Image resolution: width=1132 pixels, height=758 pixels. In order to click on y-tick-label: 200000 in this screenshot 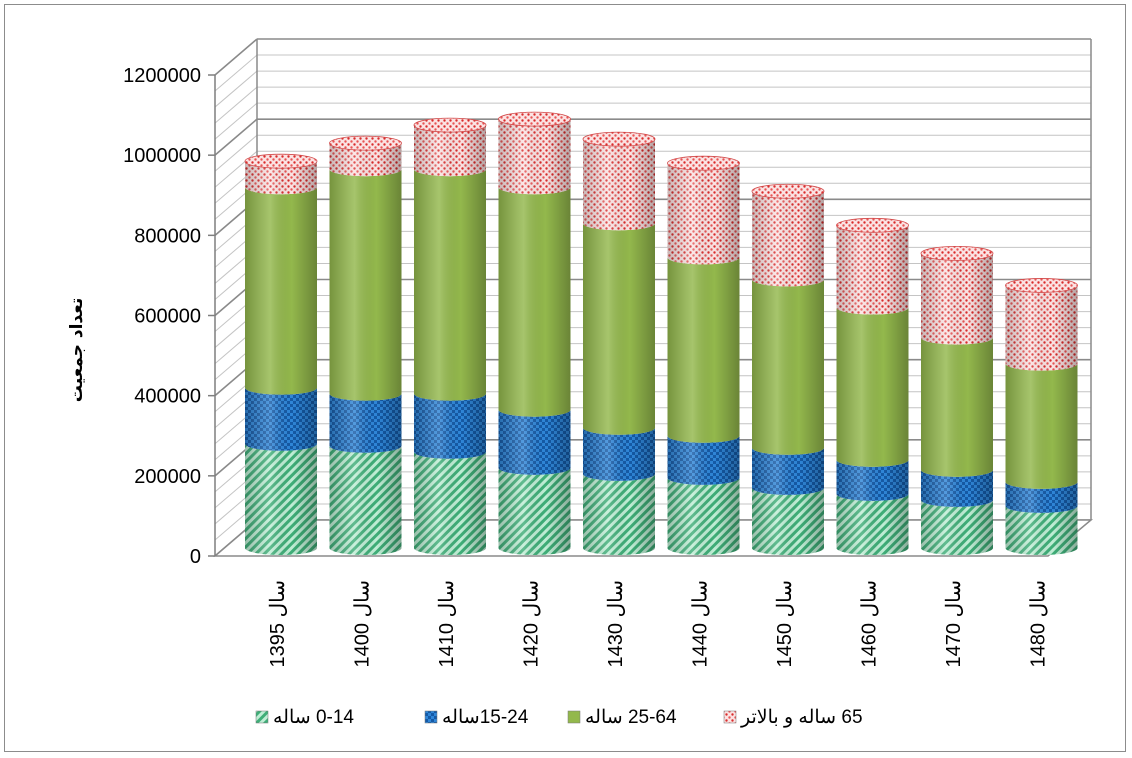, I will do `click(167, 477)`.